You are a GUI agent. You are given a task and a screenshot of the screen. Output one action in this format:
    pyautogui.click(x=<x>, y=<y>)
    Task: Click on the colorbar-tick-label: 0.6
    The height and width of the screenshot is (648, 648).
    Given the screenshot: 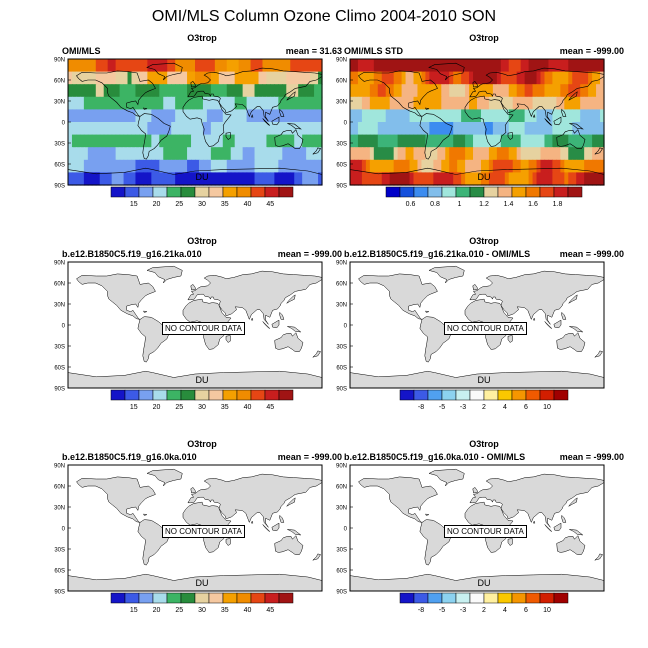 What is the action you would take?
    pyautogui.click(x=411, y=204)
    